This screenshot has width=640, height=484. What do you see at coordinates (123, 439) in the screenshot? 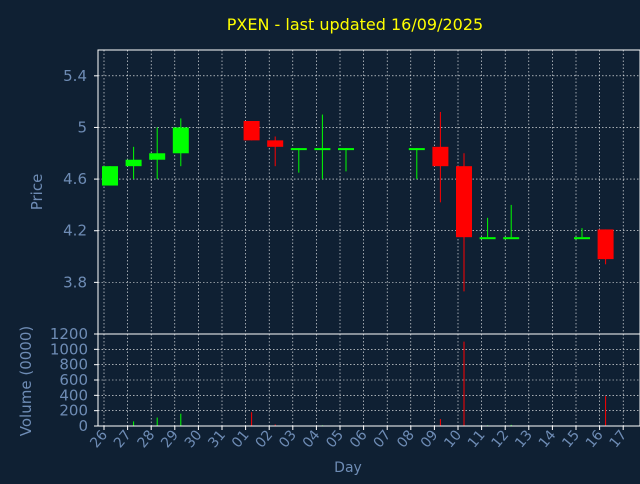
I see `x-tick-label: 27` at bounding box center [123, 439].